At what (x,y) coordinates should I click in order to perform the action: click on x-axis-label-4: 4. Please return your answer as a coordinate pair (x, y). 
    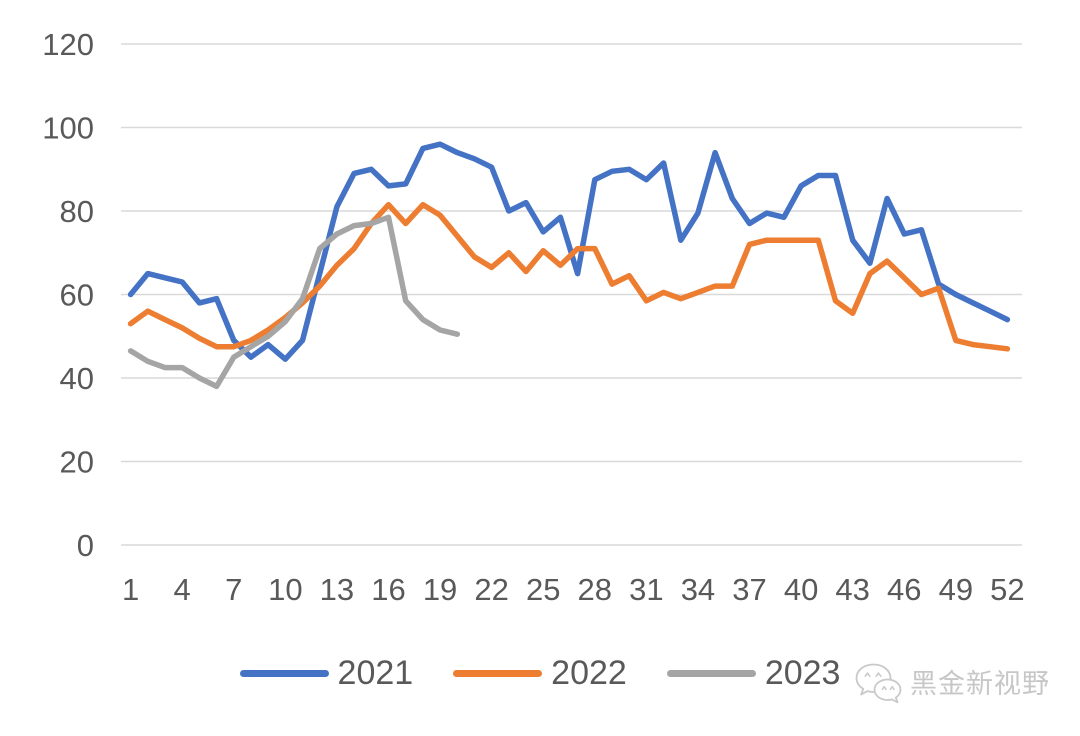
    Looking at the image, I should click on (182, 589).